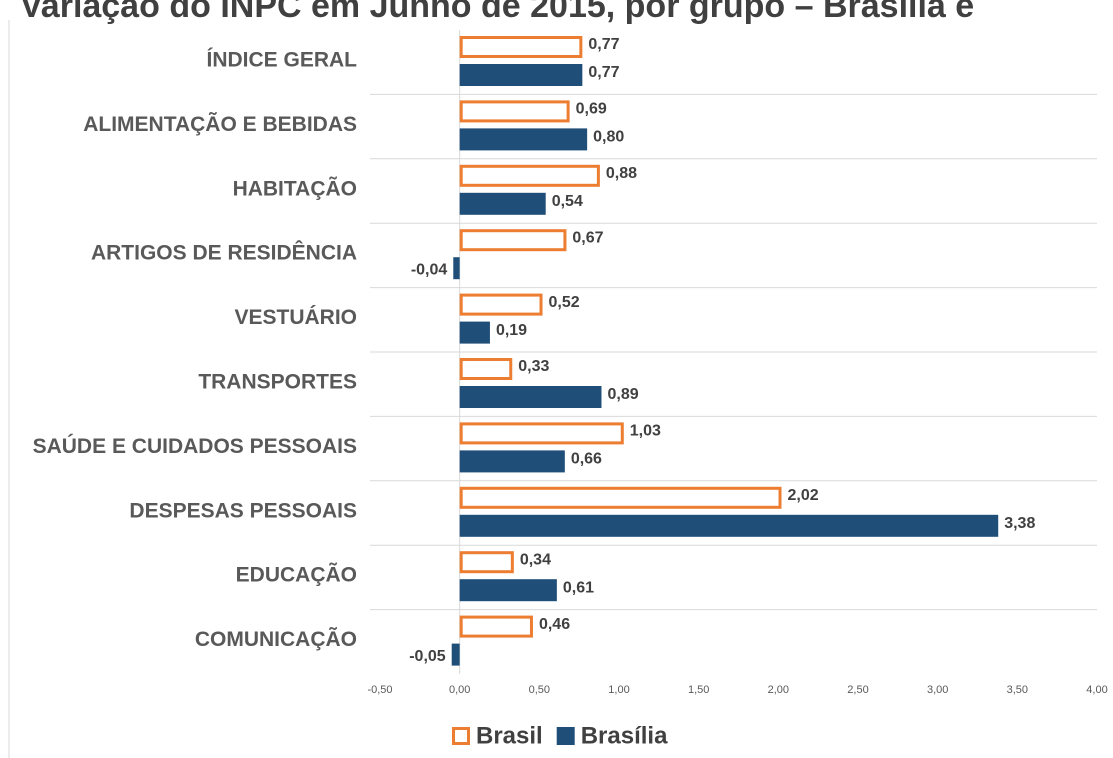 This screenshot has height=758, width=1113. I want to click on x-tick-label: 3,00, so click(937, 690).